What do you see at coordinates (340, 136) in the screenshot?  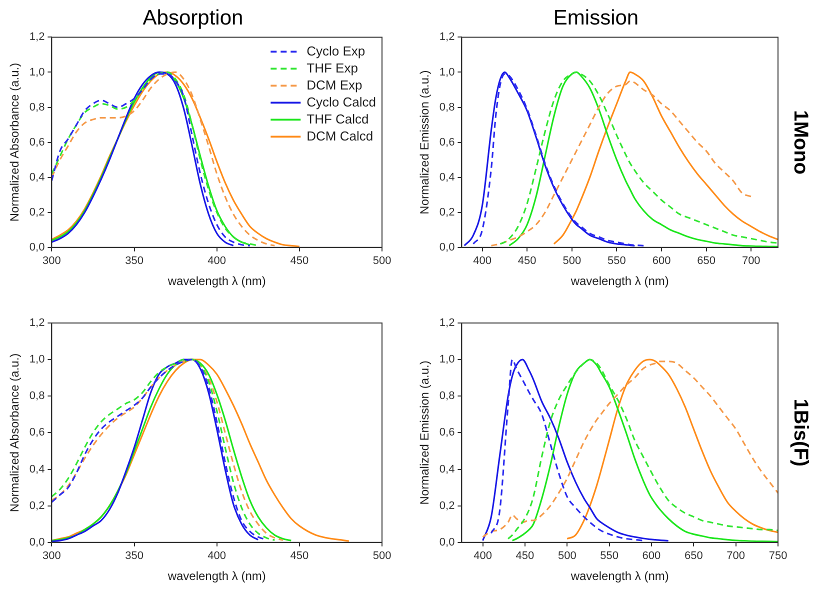 I see `legend-label: DCM Calcd` at bounding box center [340, 136].